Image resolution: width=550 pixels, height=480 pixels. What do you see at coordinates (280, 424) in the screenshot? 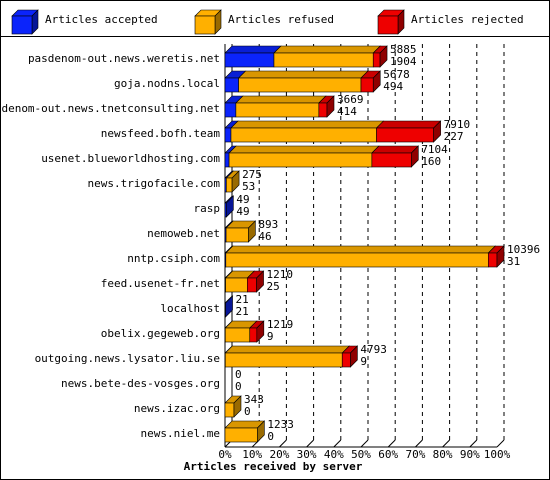
I see `total-label: 1233` at bounding box center [280, 424].